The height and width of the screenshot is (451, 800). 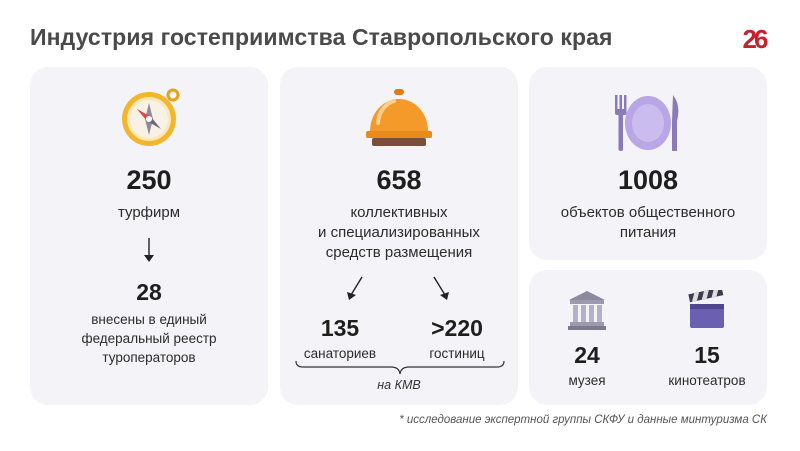 What do you see at coordinates (340, 328) in the screenshot?
I see `sanatoriums-value: 135` at bounding box center [340, 328].